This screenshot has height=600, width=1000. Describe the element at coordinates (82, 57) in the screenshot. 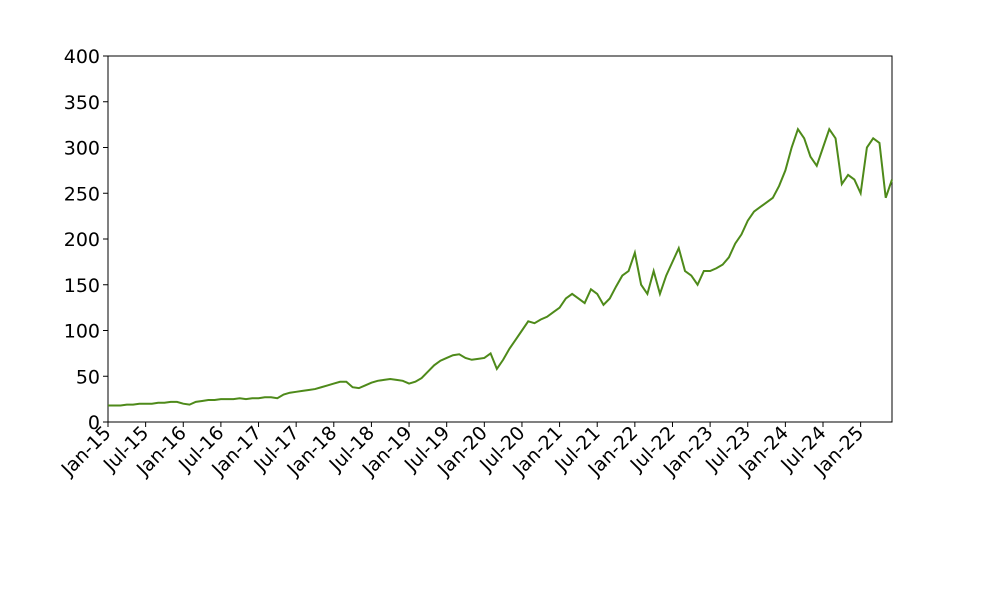

I see `y-tick-label: 400` at that location.